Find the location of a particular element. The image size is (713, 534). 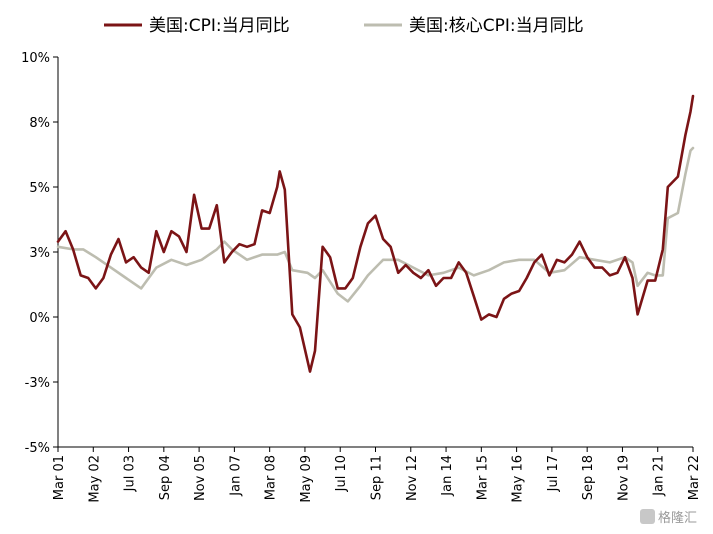

x-tick-label: Jan 14 is located at coordinates (447, 476).